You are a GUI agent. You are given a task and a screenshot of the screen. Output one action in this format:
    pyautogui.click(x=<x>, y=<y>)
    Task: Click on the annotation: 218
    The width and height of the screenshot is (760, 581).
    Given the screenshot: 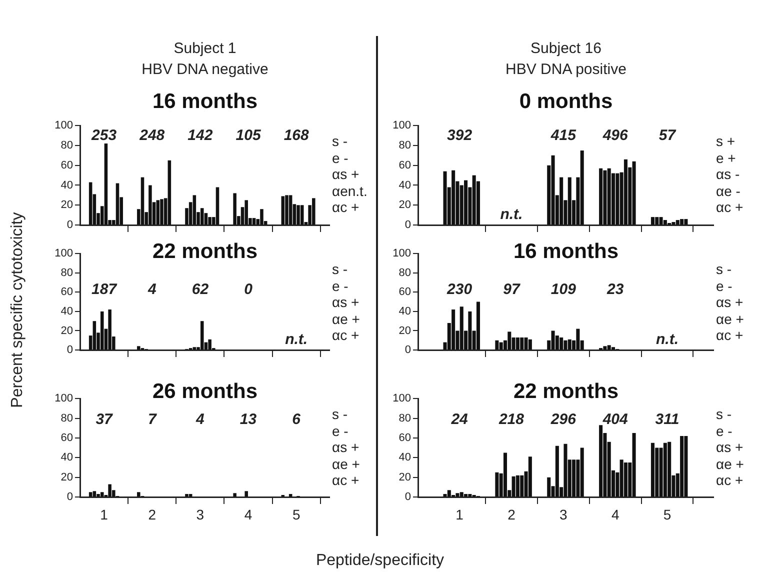 What is the action you would take?
    pyautogui.click(x=511, y=419)
    